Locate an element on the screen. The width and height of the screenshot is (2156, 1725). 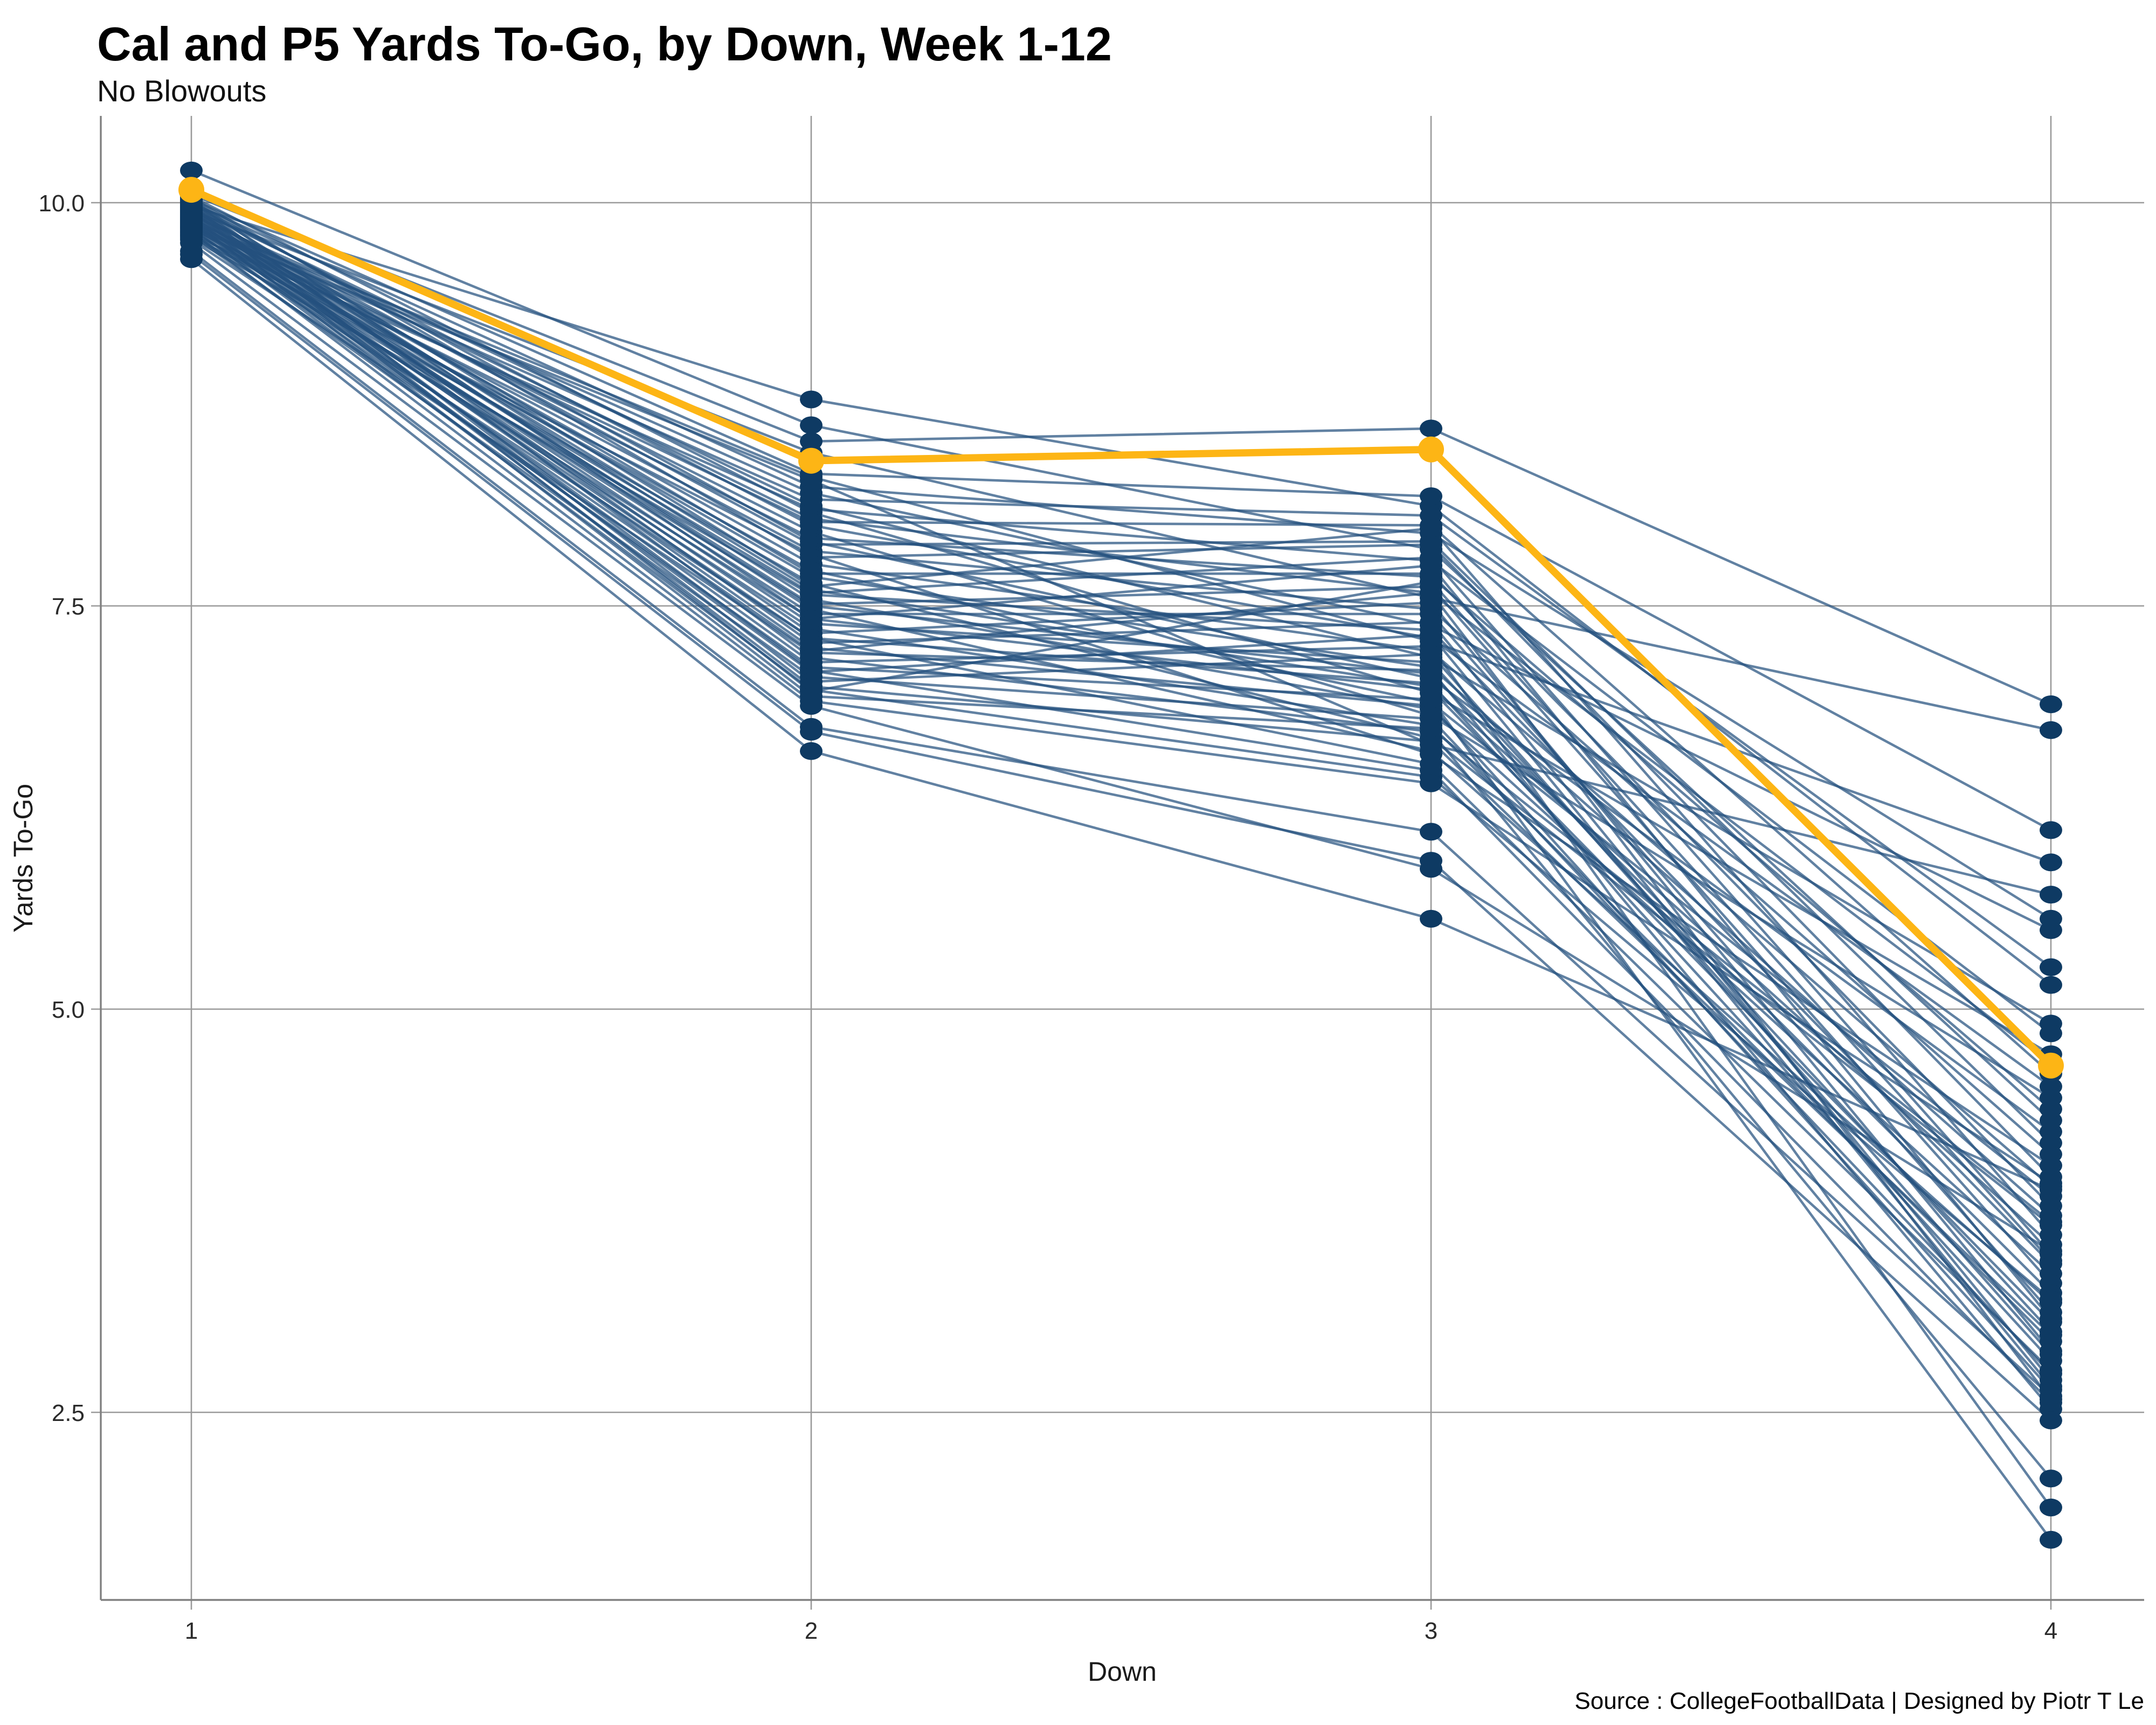
x-axis-title: Down is located at coordinates (1122, 1672).